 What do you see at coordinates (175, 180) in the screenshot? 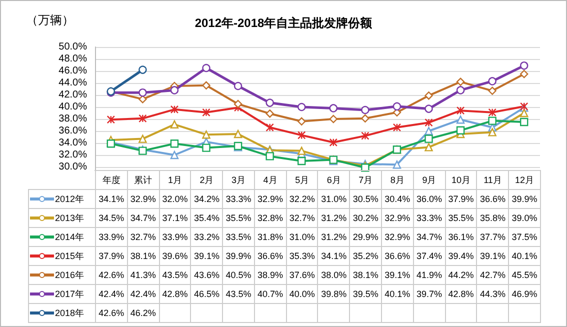
I see `x-tick-label: 1月` at bounding box center [175, 180].